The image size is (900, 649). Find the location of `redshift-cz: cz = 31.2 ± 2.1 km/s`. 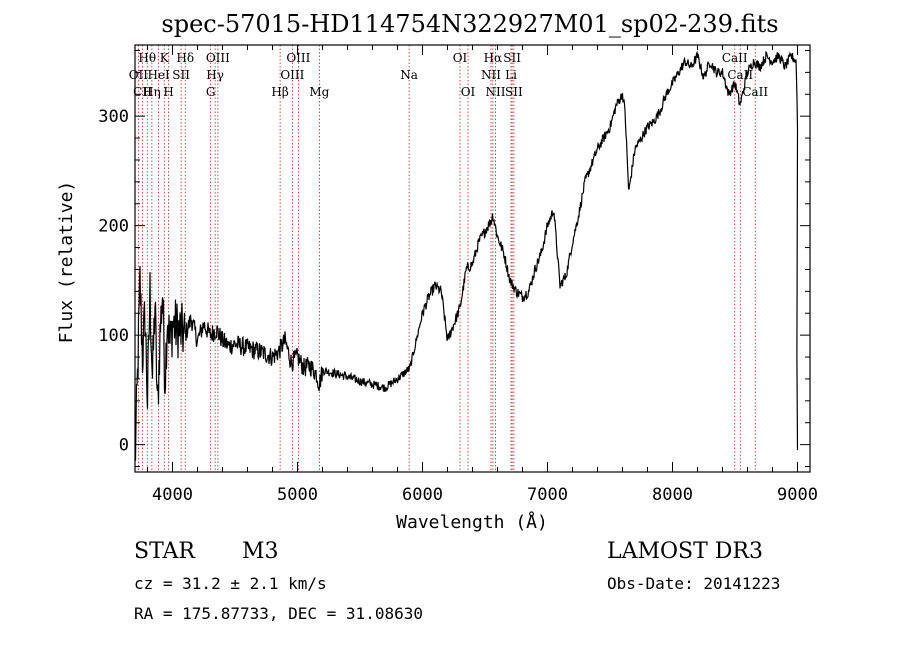

redshift-cz: cz = 31.2 ± 2.1 km/s is located at coordinates (230, 583).